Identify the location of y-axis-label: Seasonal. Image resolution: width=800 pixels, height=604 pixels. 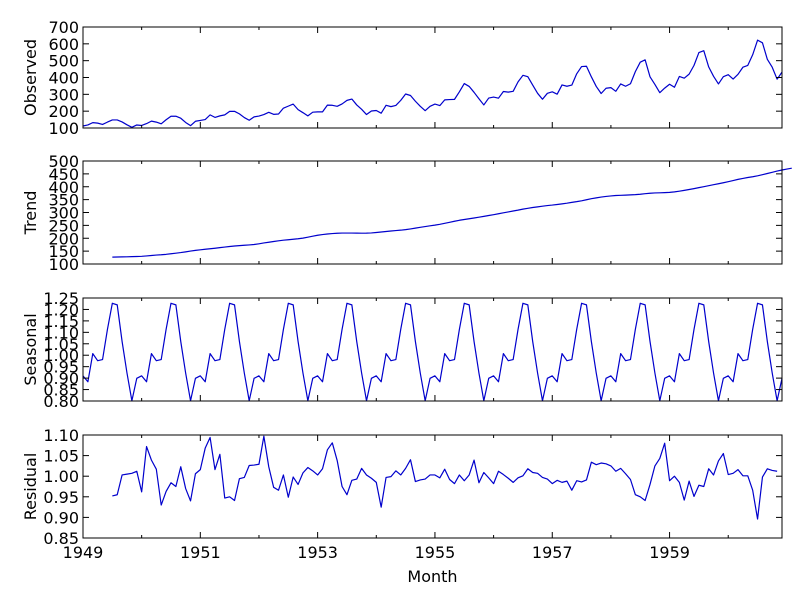
(30, 349).